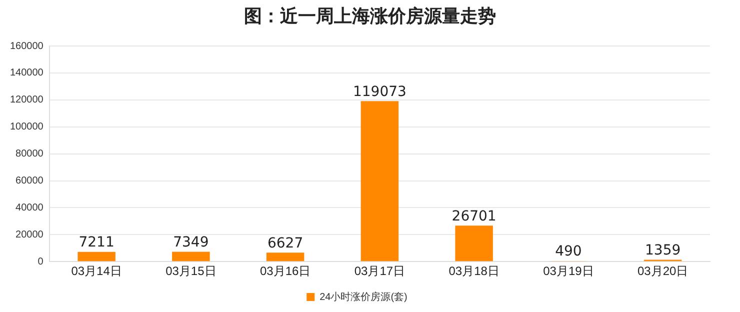  Describe the element at coordinates (191, 242) in the screenshot. I see `data-label: 7349` at that location.